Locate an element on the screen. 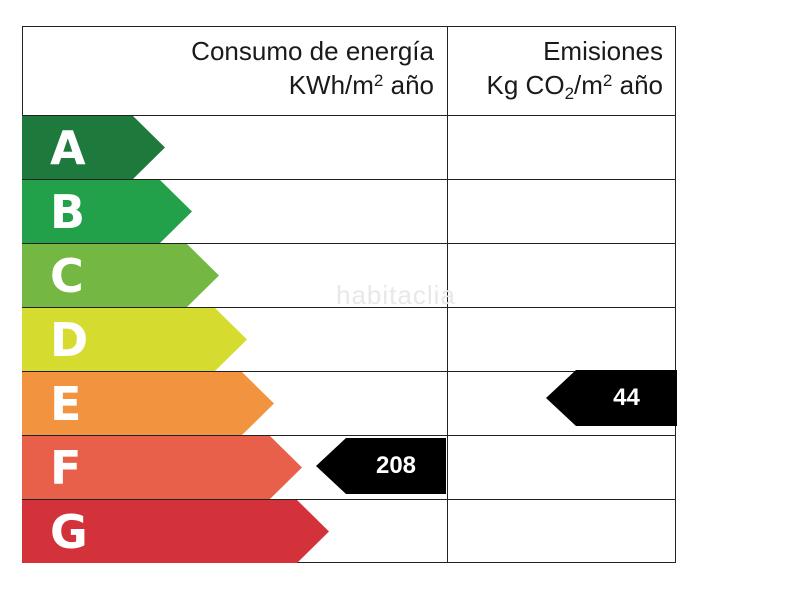 The height and width of the screenshot is (600, 800). watermark: habitaclia is located at coordinates (396, 295).